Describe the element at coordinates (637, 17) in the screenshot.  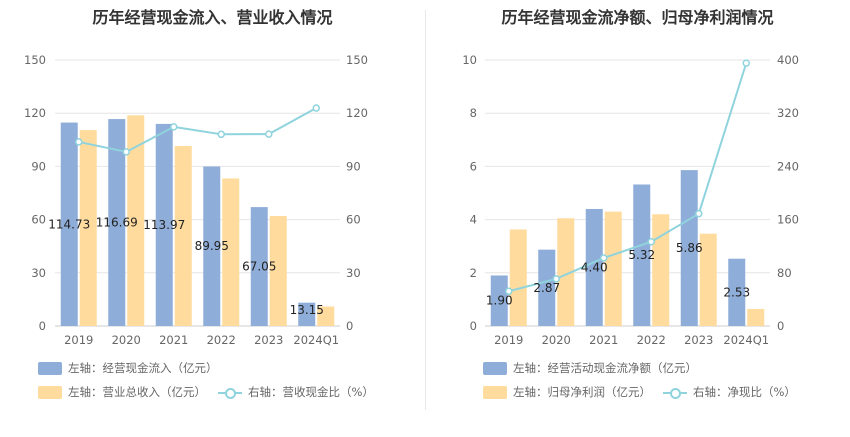
I see `chart-title: 历年经营现金流净额、归母净利润情况` at that location.